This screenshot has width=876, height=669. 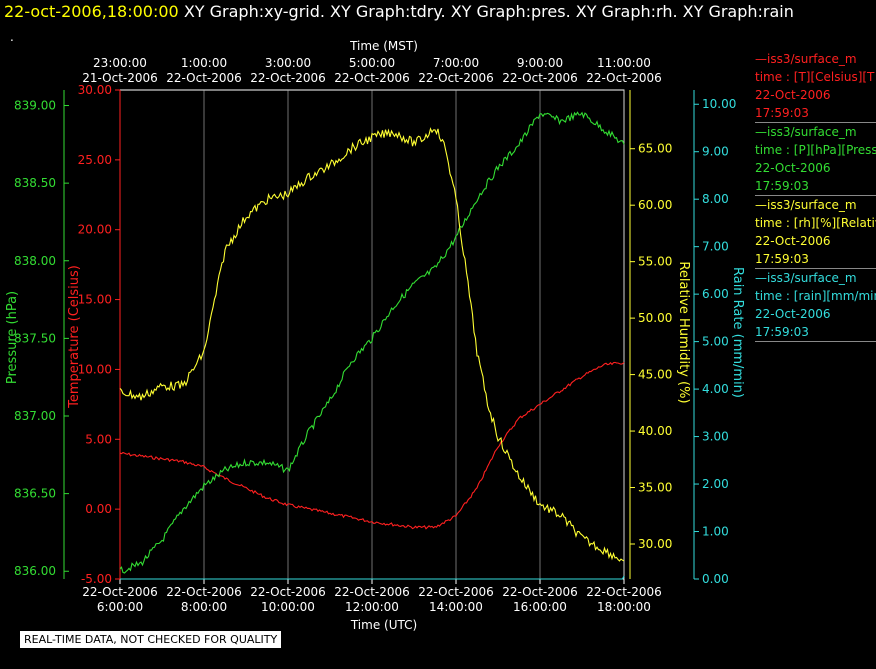 What do you see at coordinates (715, 342) in the screenshot?
I see `rain-tick-label: 5.00` at bounding box center [715, 342].